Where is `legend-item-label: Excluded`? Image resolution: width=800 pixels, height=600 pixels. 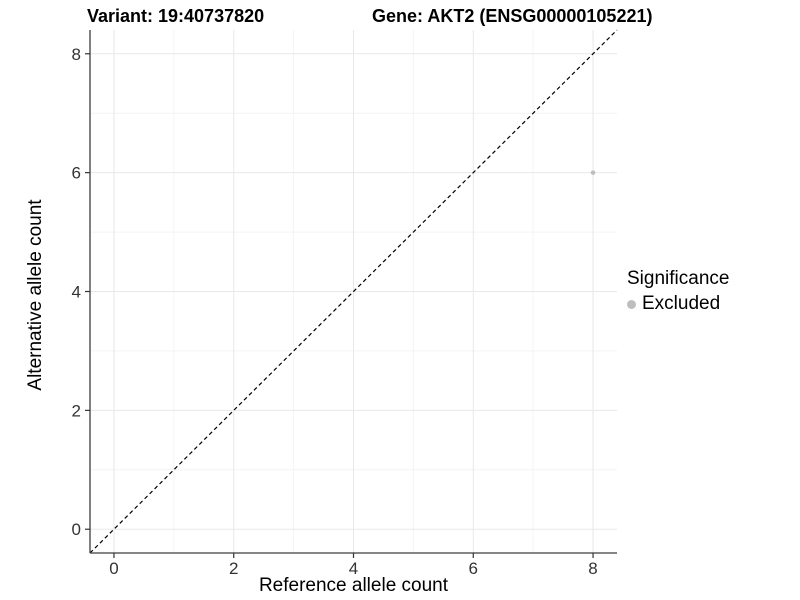 legend-item-label: Excluded is located at coordinates (681, 303).